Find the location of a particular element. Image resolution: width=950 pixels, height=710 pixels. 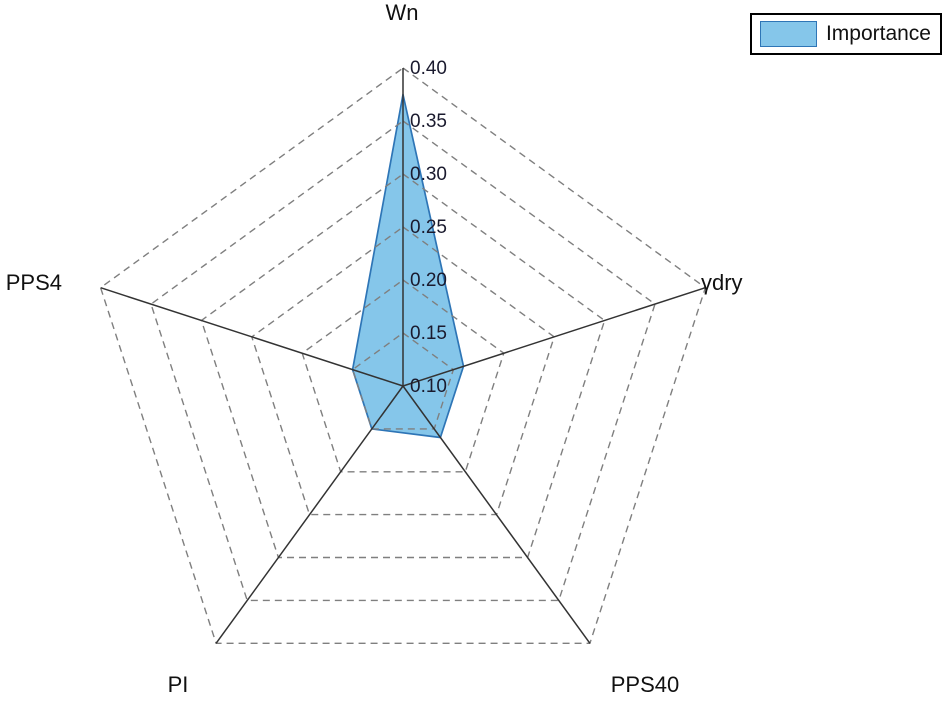

axis-spoke-PI is located at coordinates (309, 514).